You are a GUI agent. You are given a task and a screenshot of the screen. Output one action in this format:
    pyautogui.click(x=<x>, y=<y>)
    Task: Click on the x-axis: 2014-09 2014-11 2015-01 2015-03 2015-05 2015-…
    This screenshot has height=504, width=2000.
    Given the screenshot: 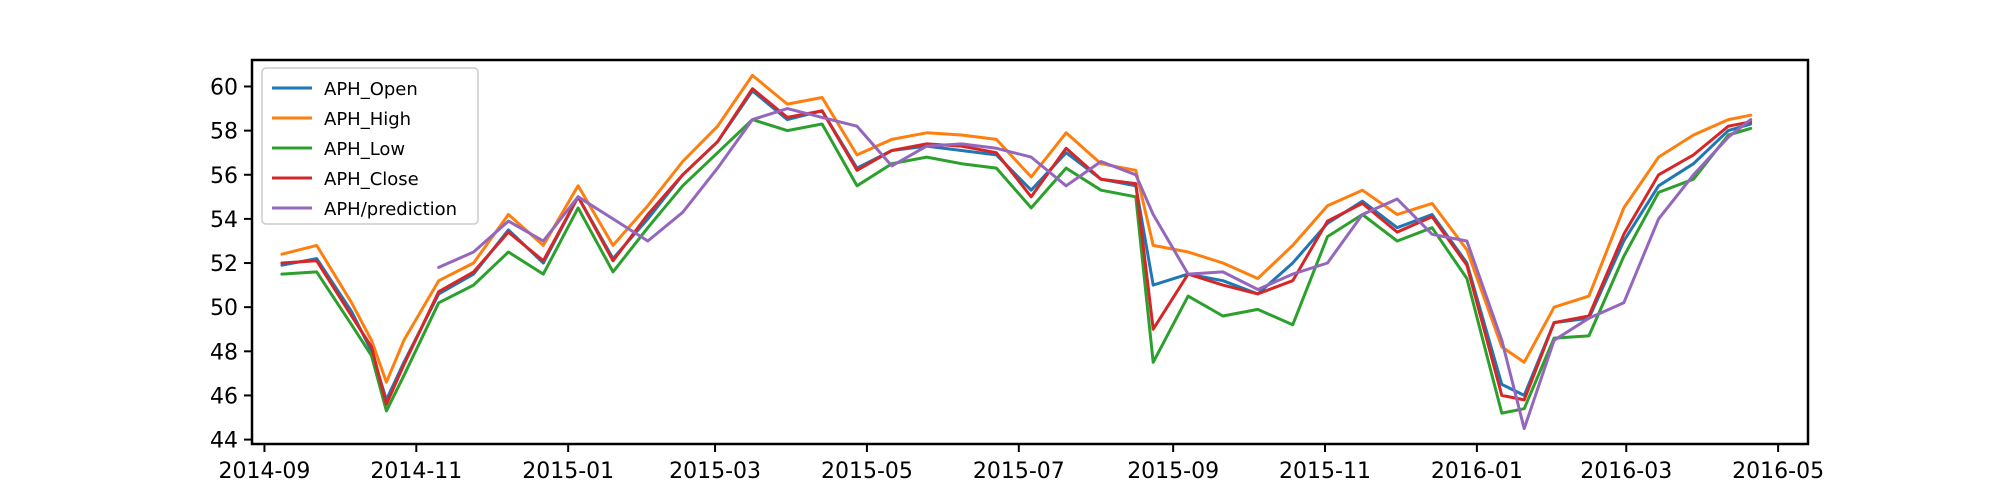 What is the action you would take?
    pyautogui.click(x=1021, y=464)
    